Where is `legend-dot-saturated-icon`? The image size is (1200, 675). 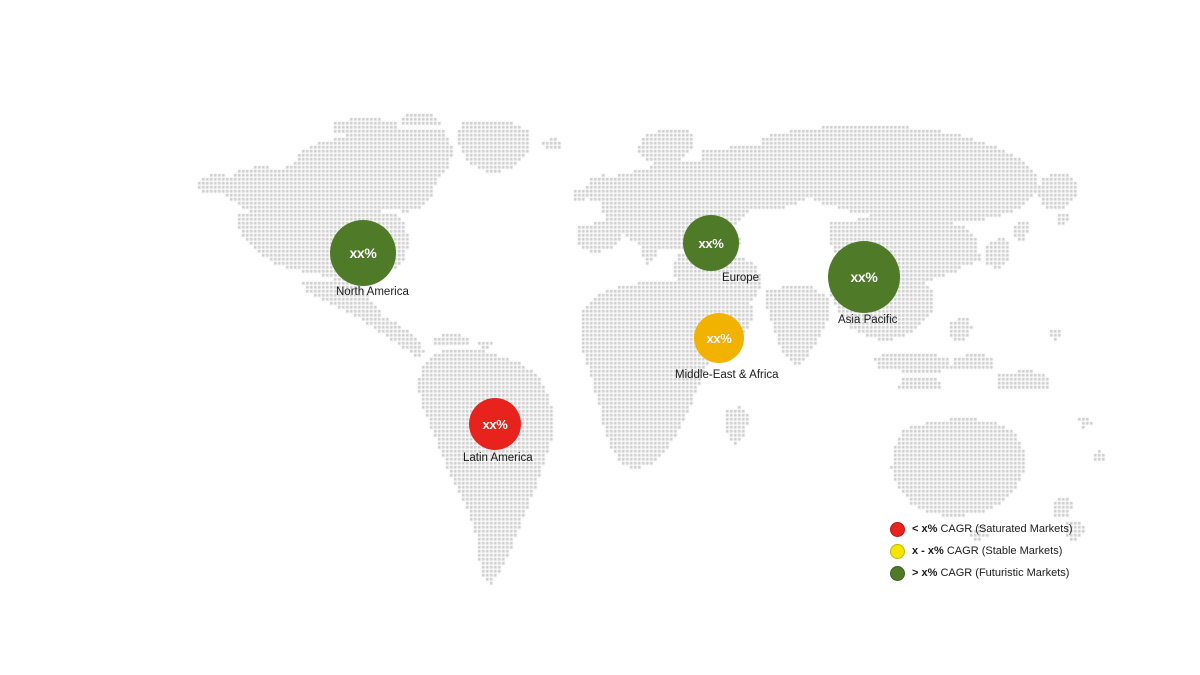 legend-dot-saturated-icon is located at coordinates (897, 529).